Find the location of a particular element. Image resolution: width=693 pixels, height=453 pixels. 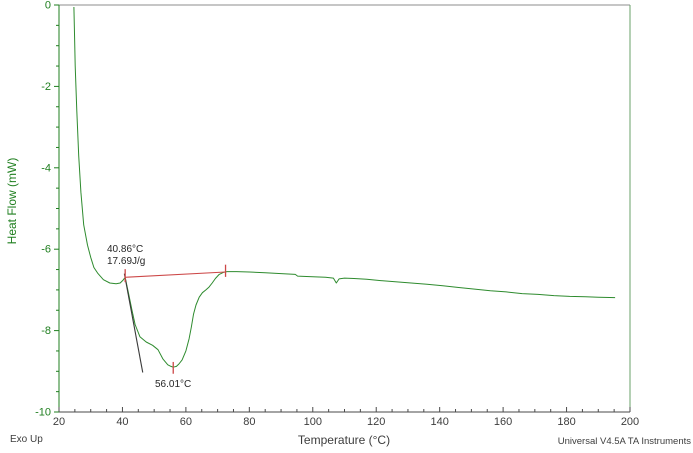

onset-temperature-annotation: 40.86°C is located at coordinates (125, 249).